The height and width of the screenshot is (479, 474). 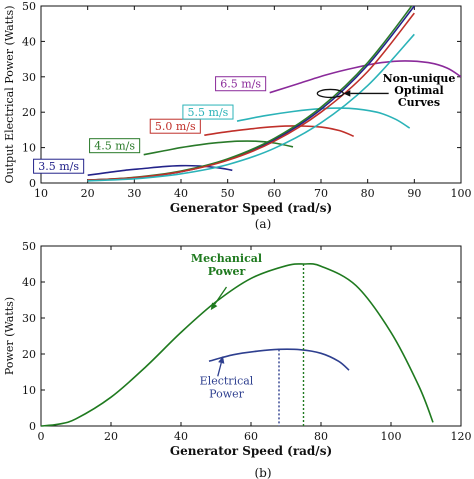 What do you see at coordinates (251, 436) in the screenshot?
I see `panel-b-x-tick-label: 60` at bounding box center [251, 436].